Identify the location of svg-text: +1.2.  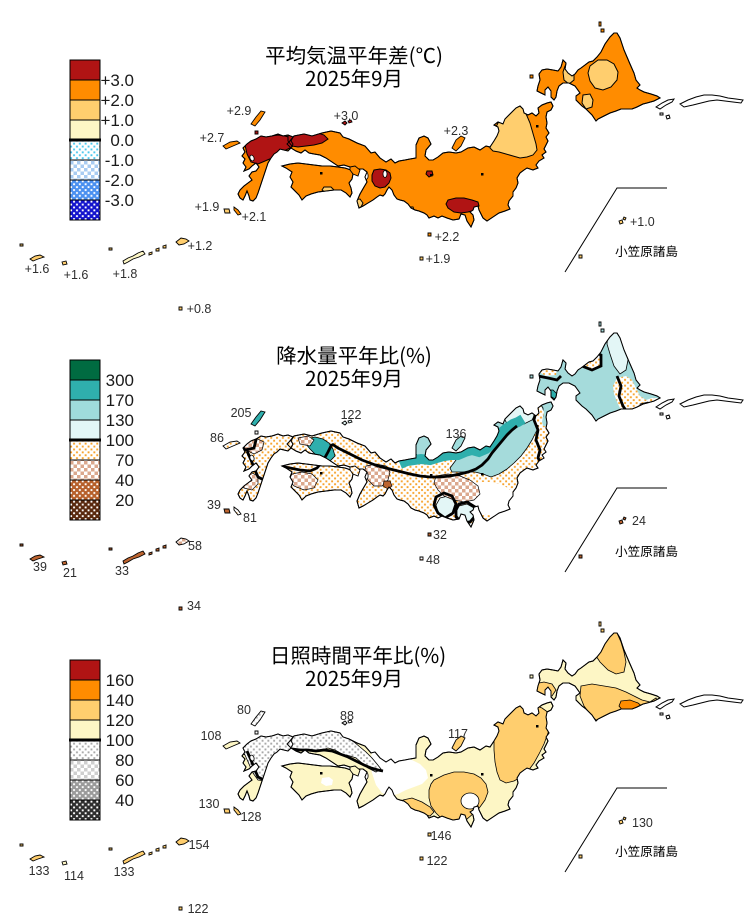
(200, 246).